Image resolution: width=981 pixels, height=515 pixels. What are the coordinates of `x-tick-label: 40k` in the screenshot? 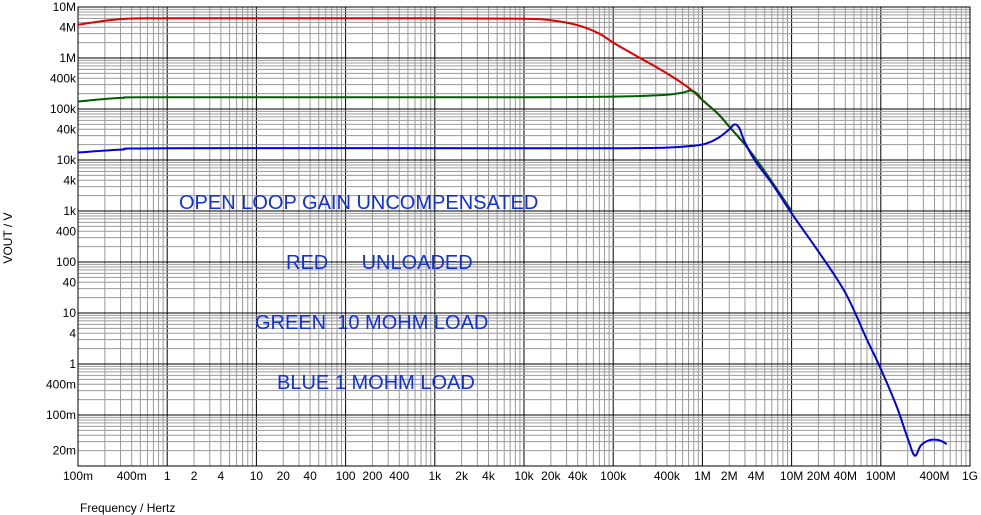 It's located at (578, 476).